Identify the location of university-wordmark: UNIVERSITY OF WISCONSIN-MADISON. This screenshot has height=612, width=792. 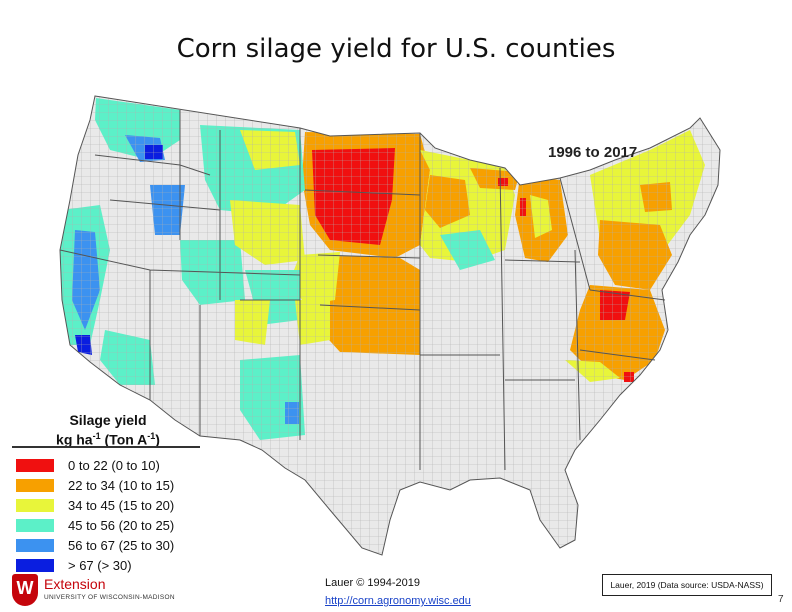
(109, 597).